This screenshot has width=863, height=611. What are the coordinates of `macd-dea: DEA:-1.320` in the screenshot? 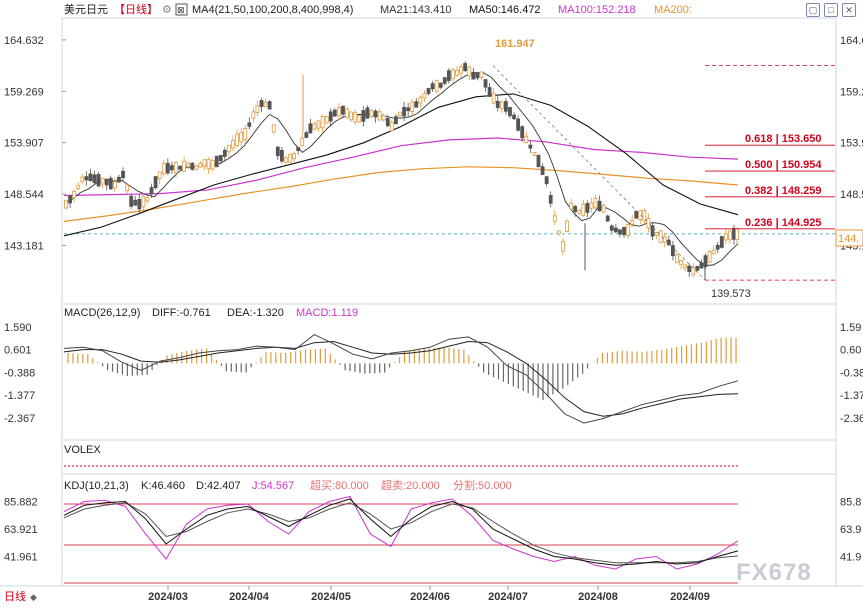 It's located at (255, 313).